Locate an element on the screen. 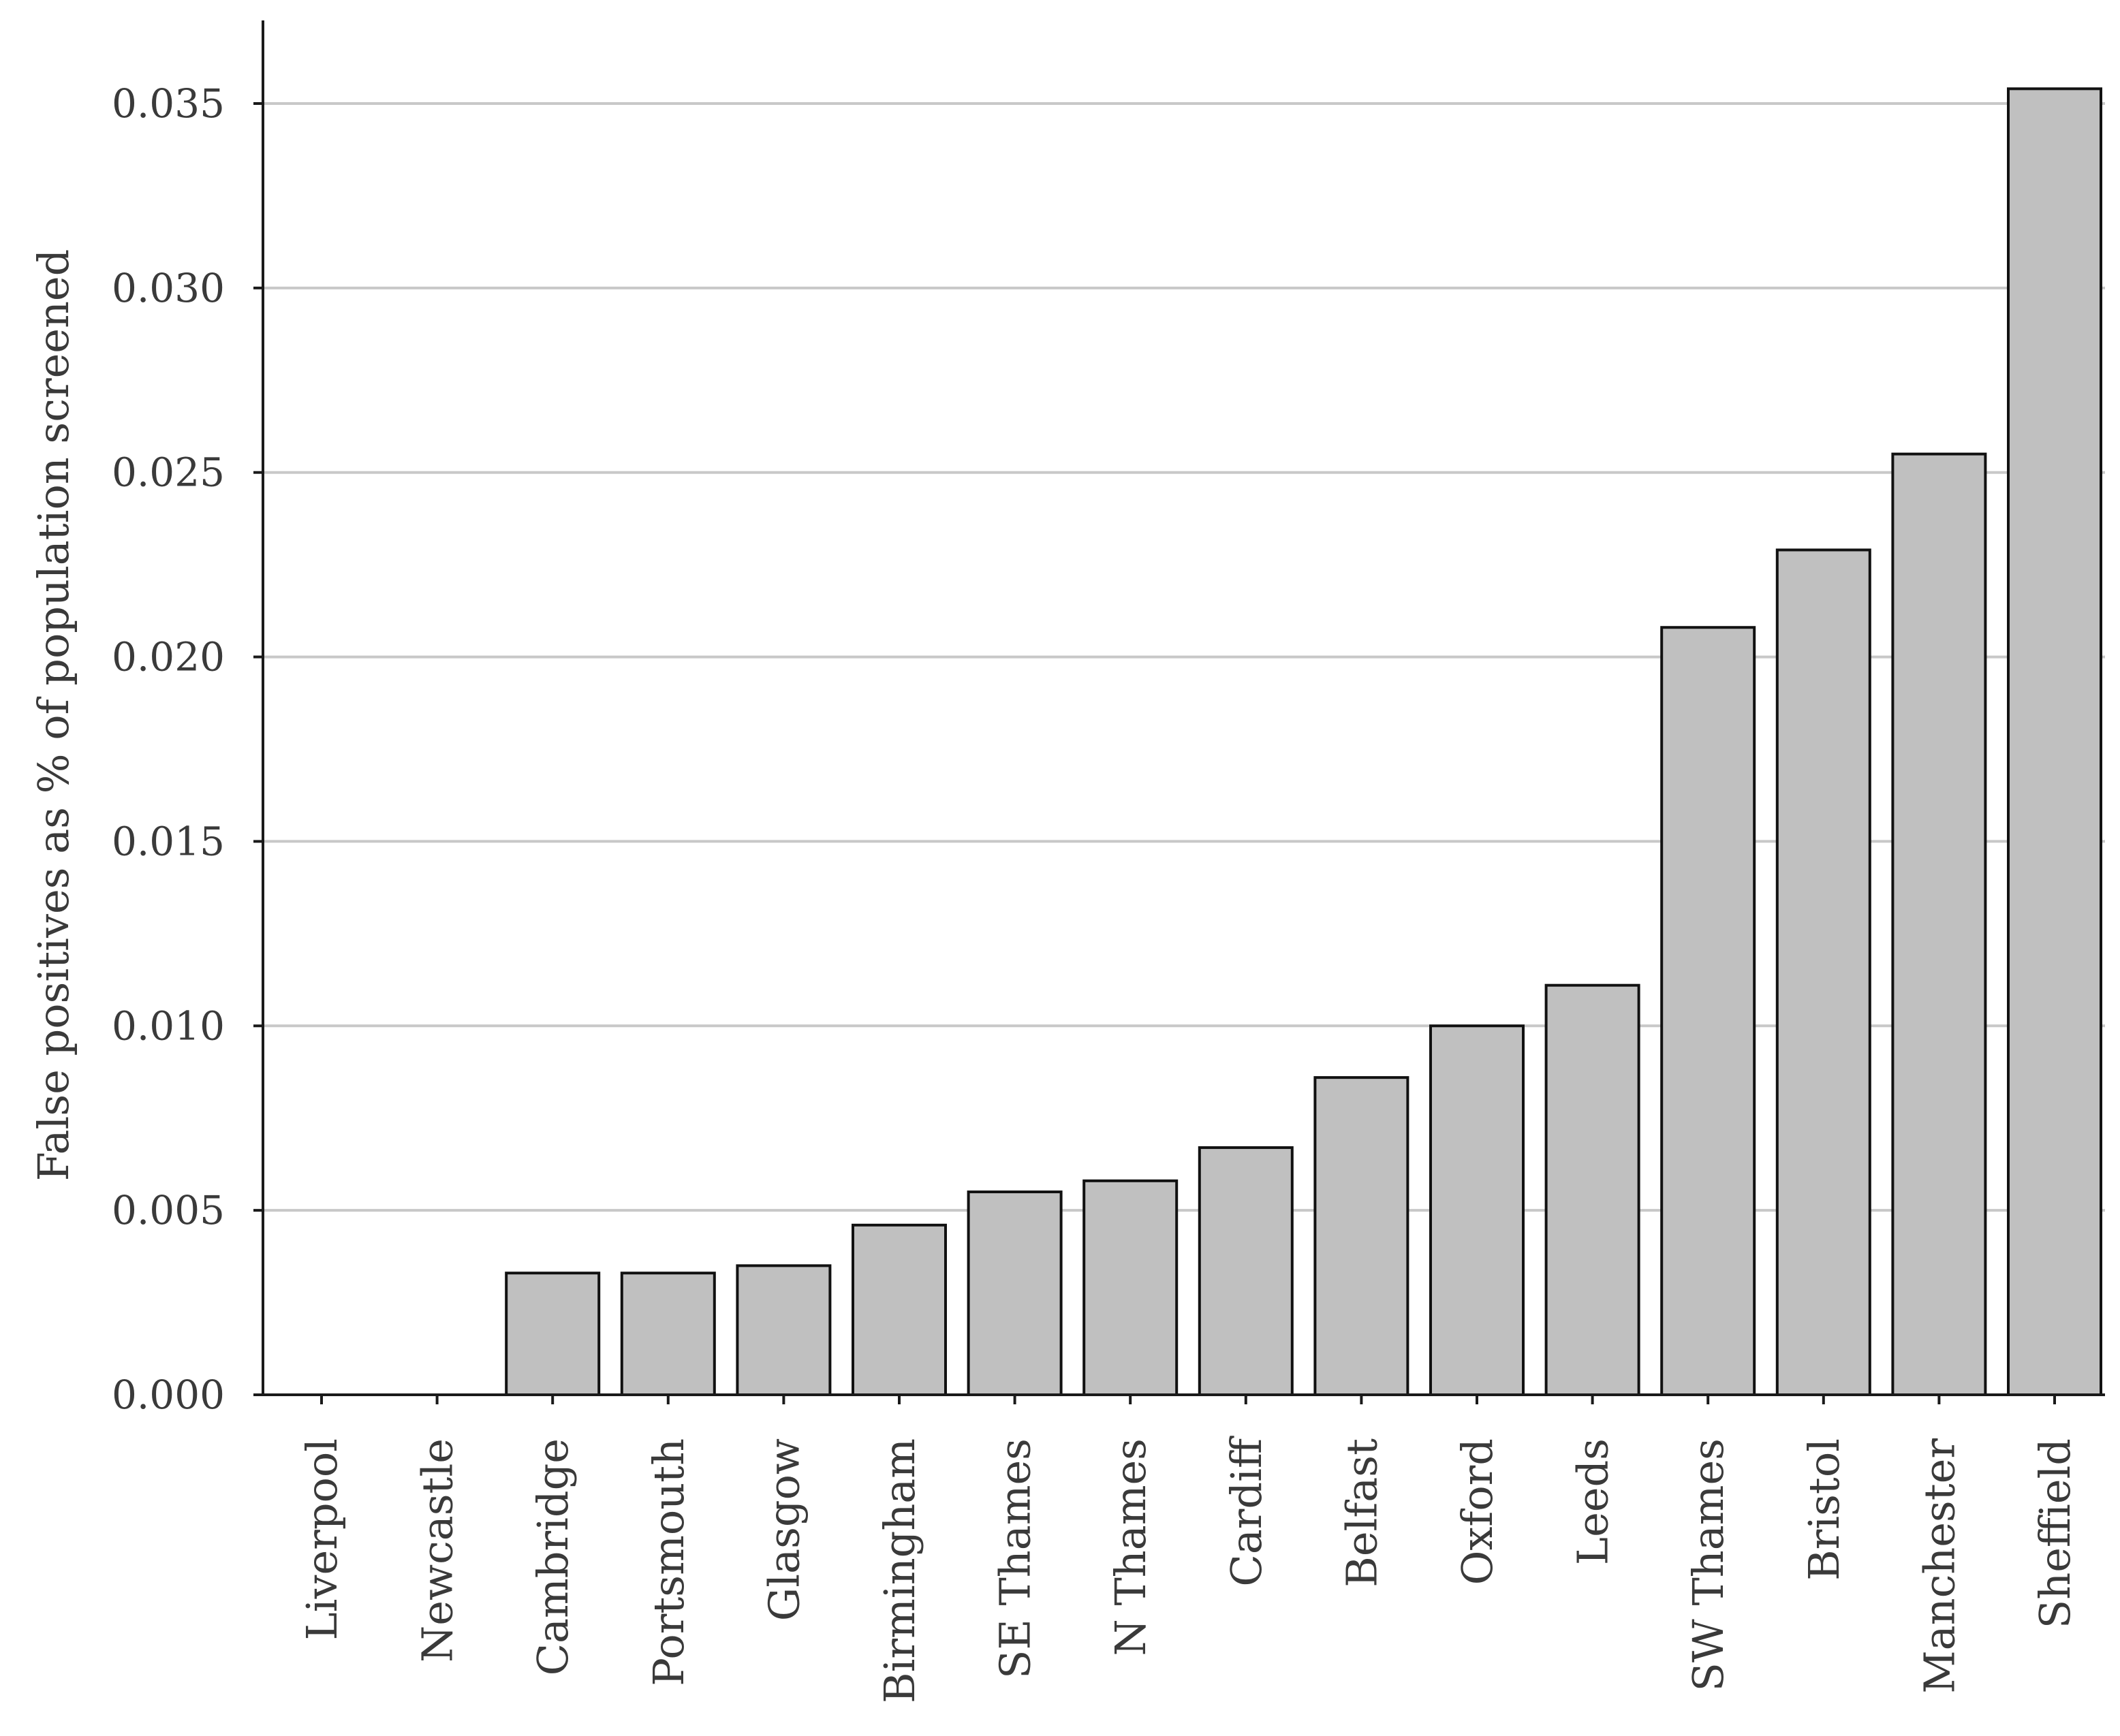 The image size is (2120, 1736). y-tick-label: 0.005 is located at coordinates (168, 1210).